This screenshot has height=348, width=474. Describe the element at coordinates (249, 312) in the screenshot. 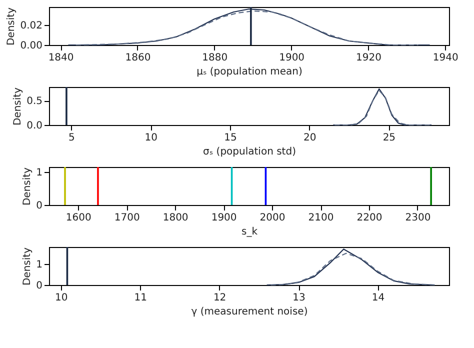

I see `x-axis-title: γ (measurement noise)` at that location.